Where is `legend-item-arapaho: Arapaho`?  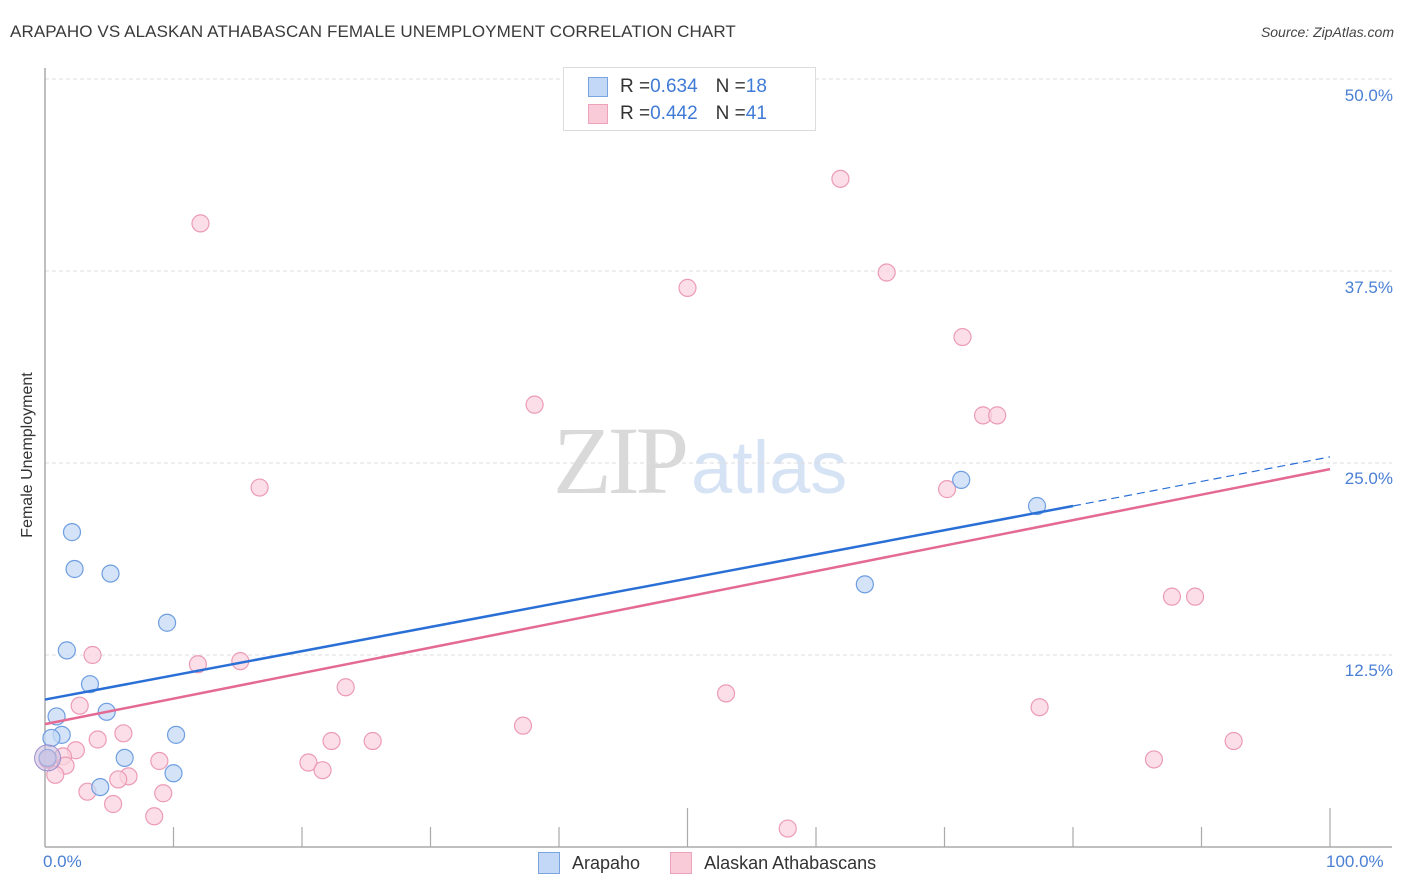 legend-item-arapaho: Arapaho is located at coordinates (589, 863).